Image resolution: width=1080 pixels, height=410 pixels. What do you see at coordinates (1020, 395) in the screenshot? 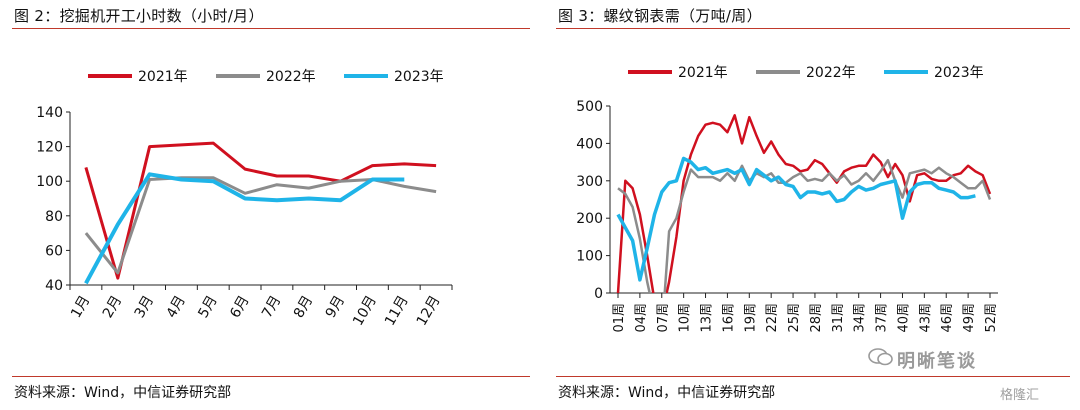
I see `watermark-sub: 格隆汇` at bounding box center [1020, 395].